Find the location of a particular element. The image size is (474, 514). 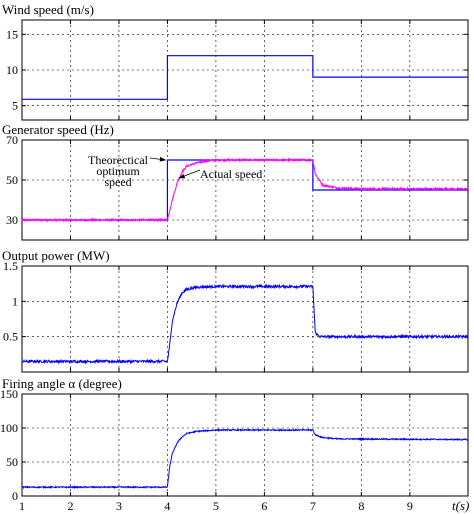

y-tick-label: 1.5 is located at coordinates (10, 266).